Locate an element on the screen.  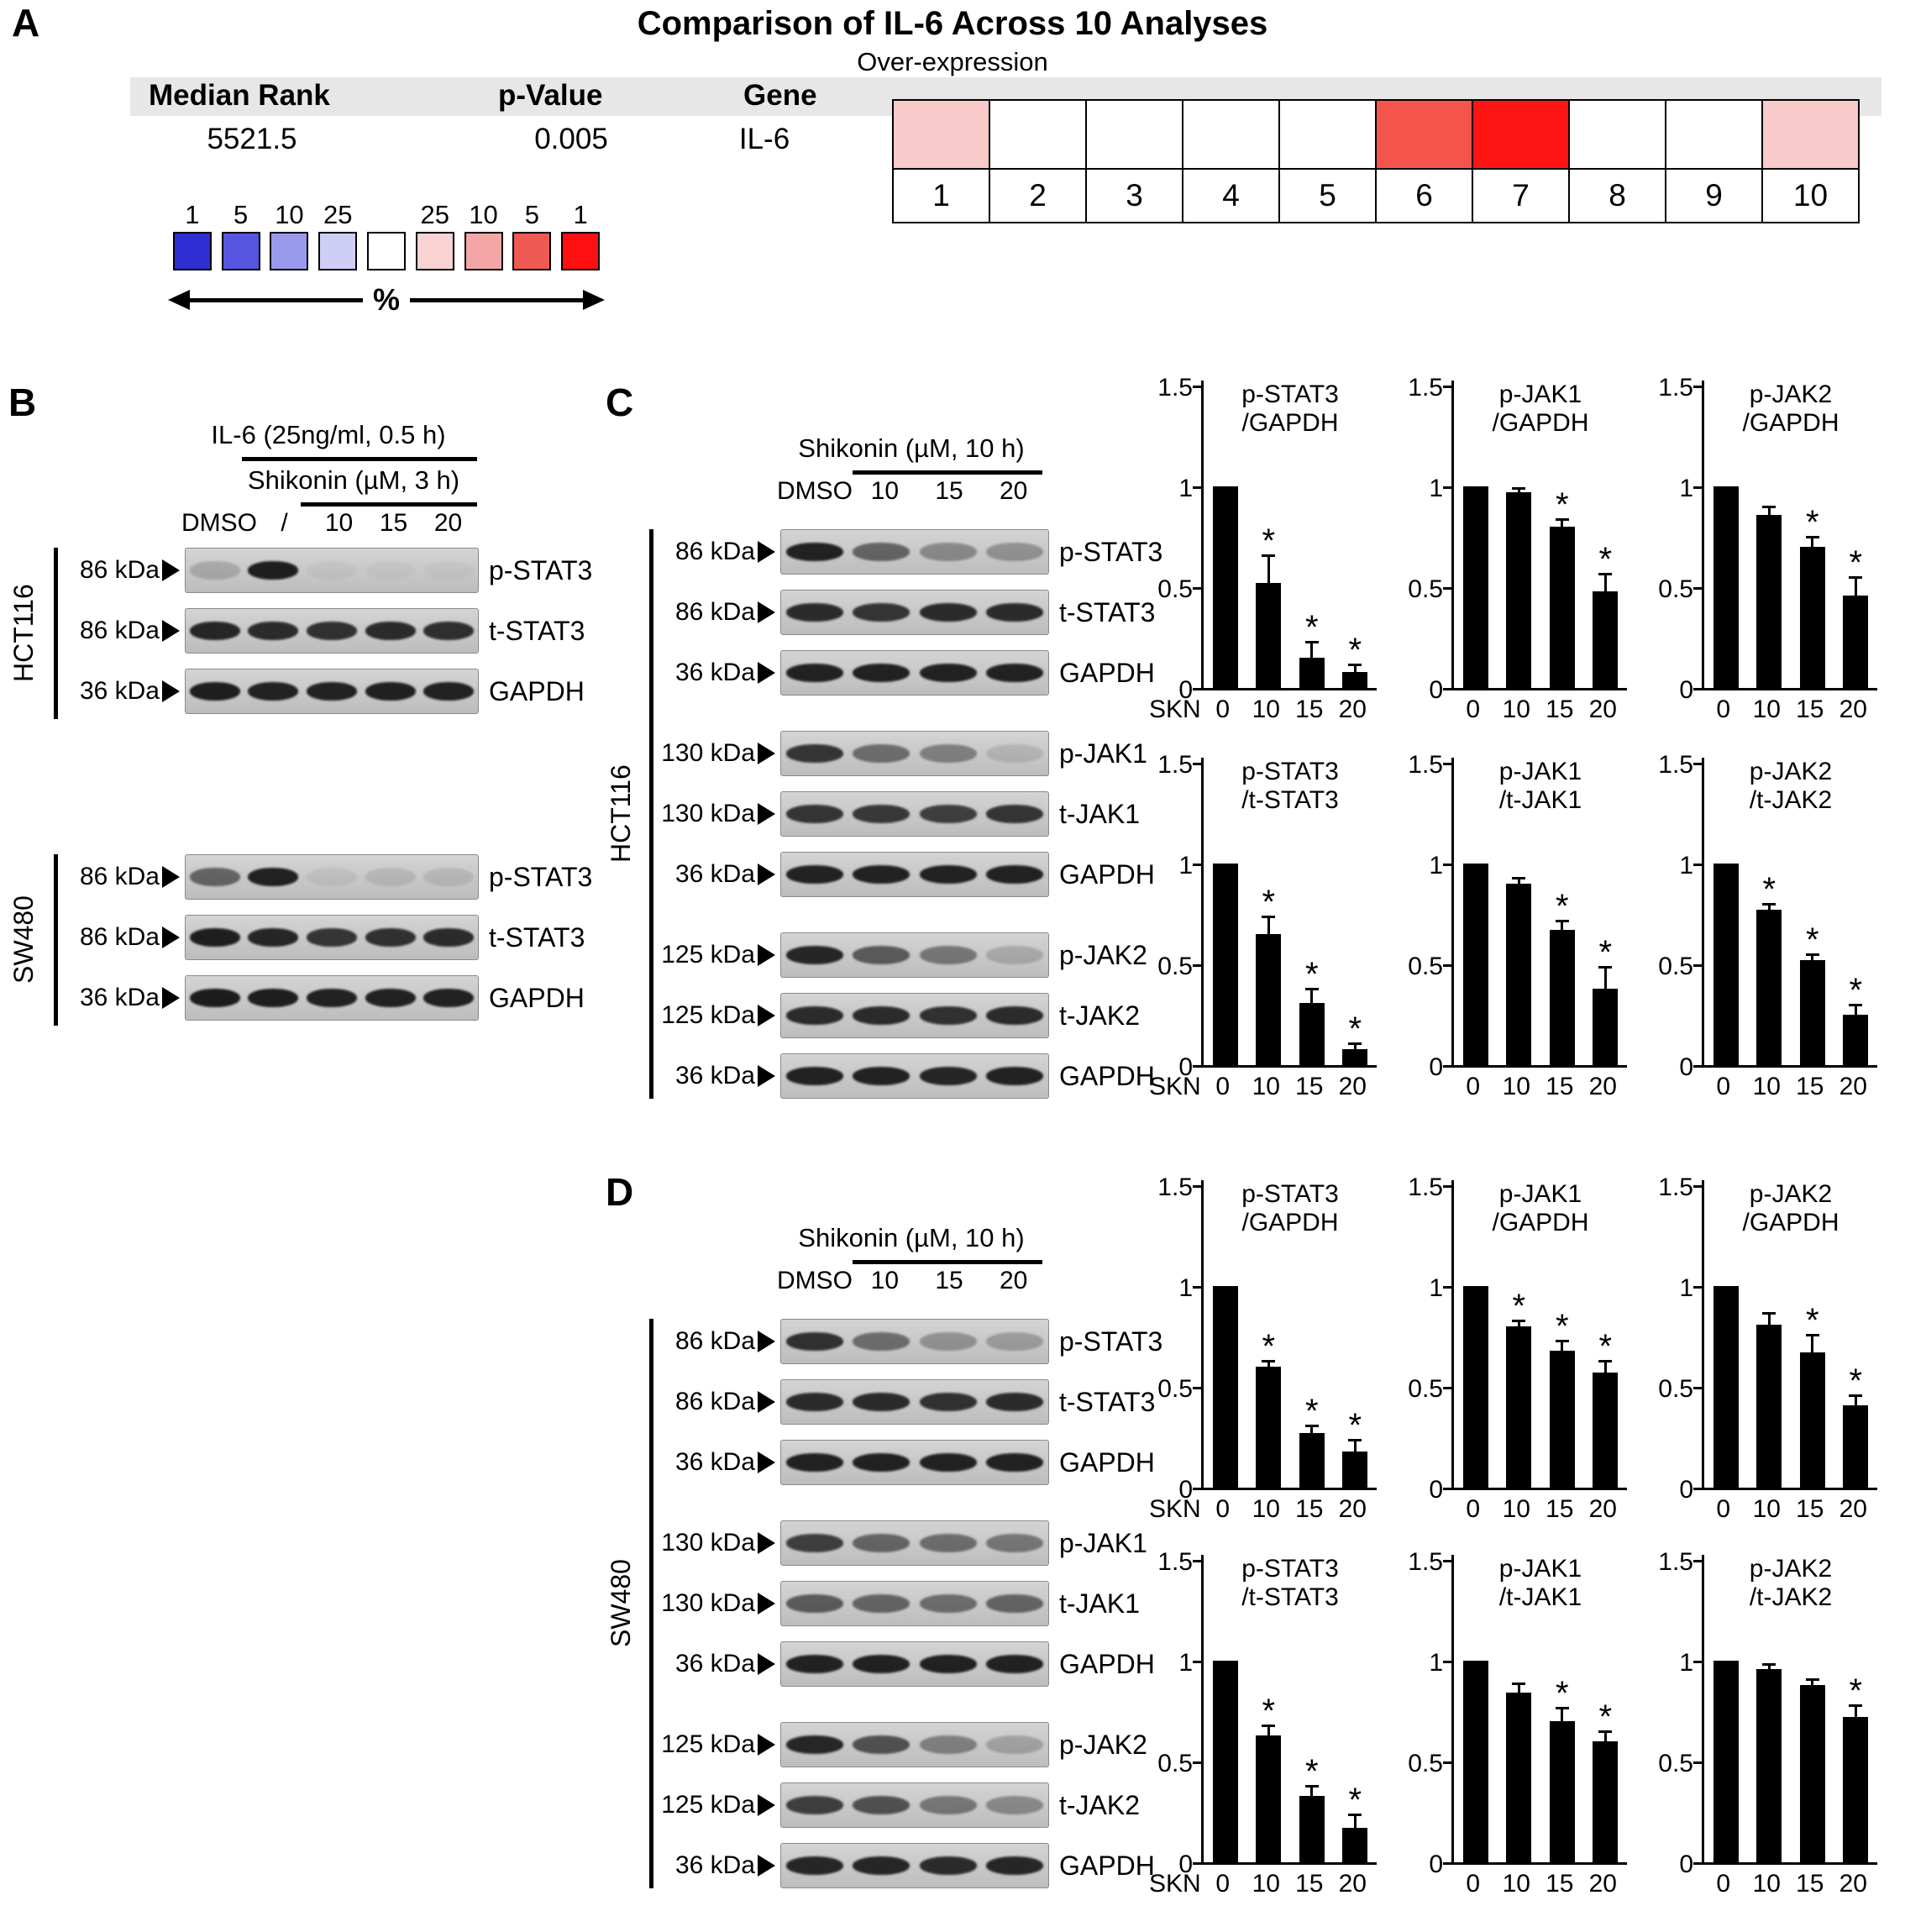
lane-label: 20 is located at coordinates (1013, 1280).